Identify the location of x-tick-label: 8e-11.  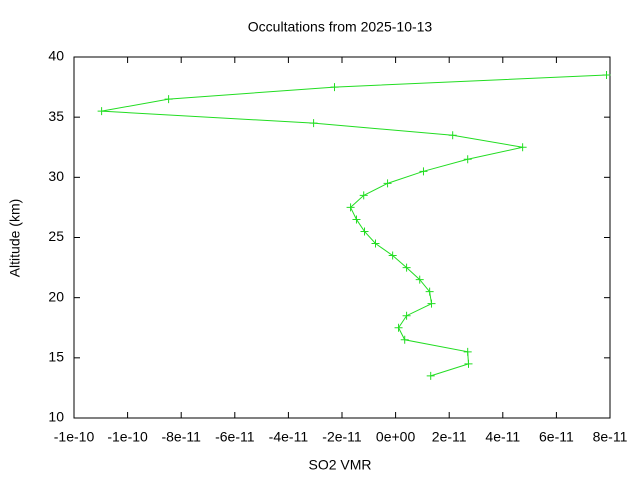
(610, 437).